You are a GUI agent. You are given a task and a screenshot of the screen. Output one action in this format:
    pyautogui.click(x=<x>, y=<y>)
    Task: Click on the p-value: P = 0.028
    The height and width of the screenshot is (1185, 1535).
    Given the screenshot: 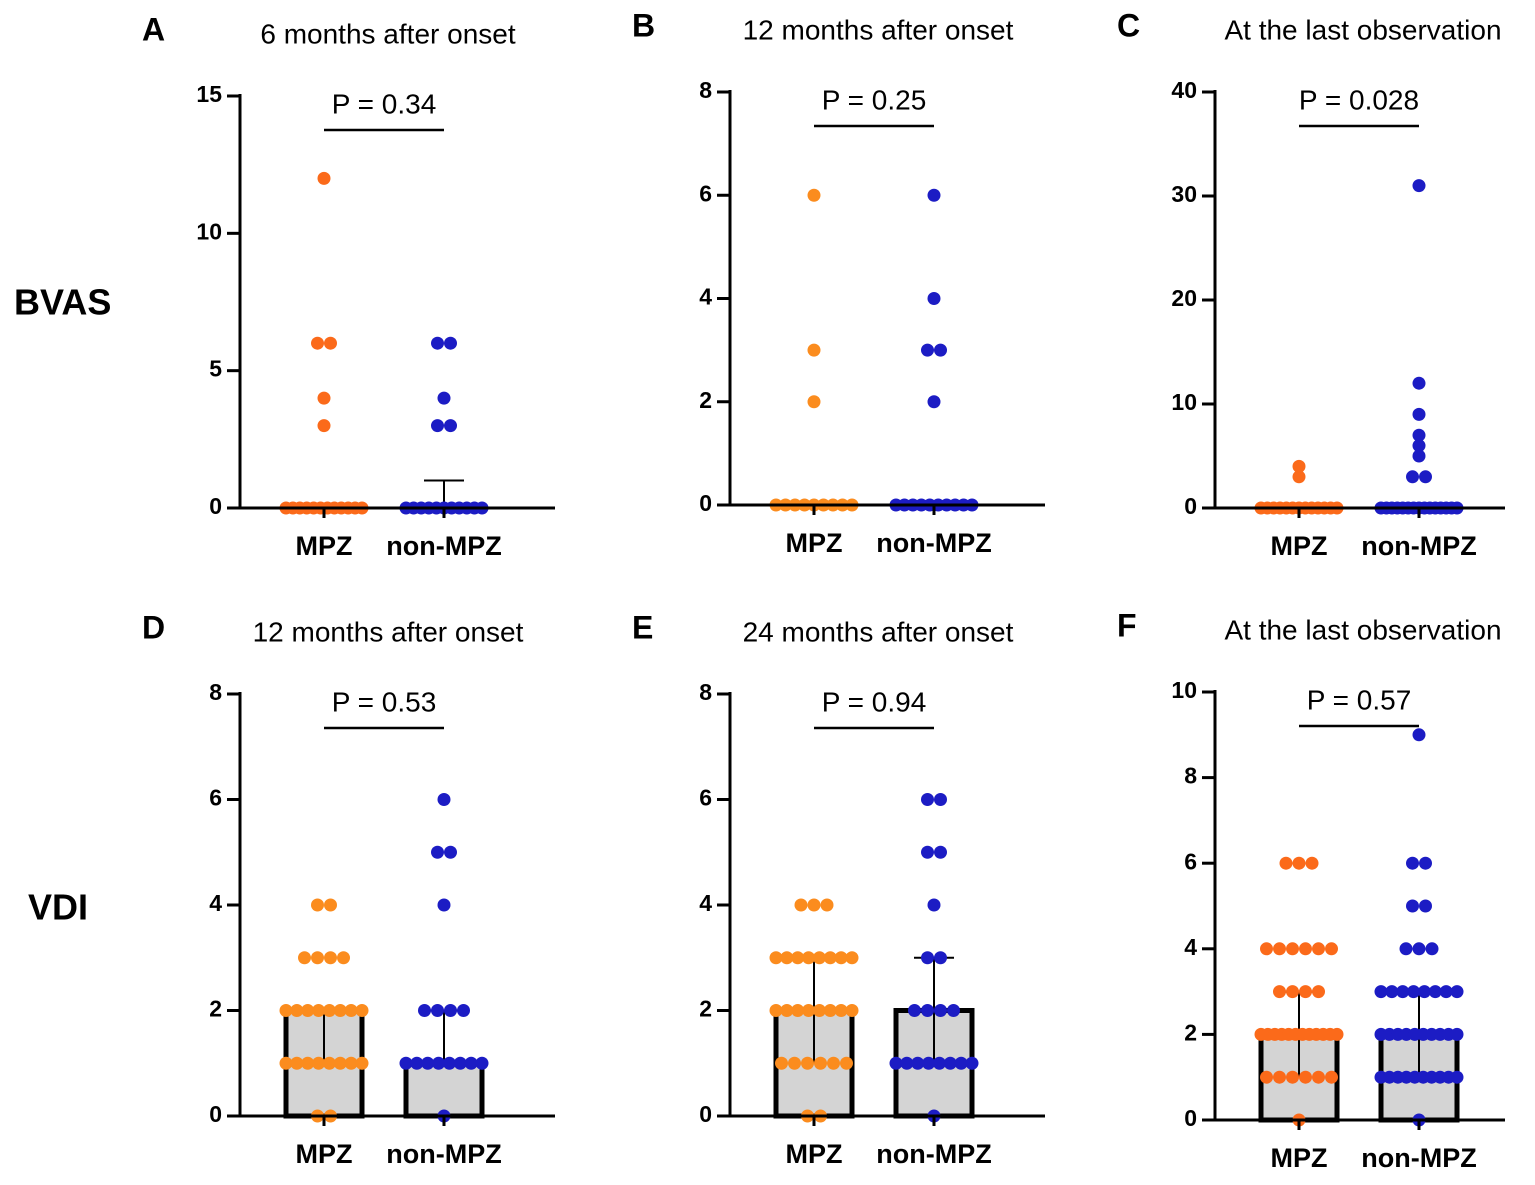 What is the action you would take?
    pyautogui.click(x=1359, y=99)
    